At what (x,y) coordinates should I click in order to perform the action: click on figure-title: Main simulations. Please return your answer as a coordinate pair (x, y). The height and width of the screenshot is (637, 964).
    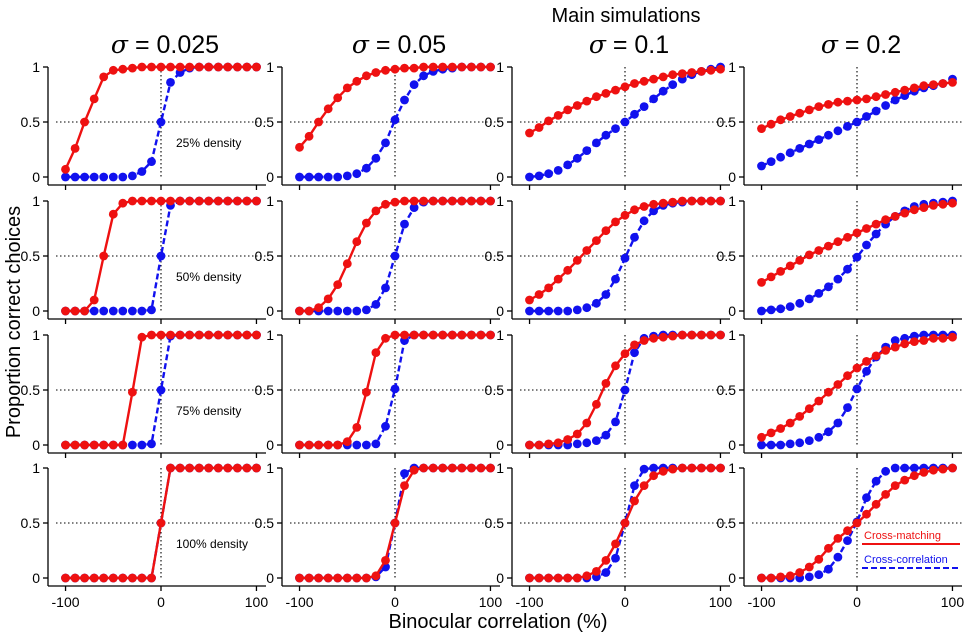
    Looking at the image, I should click on (626, 16).